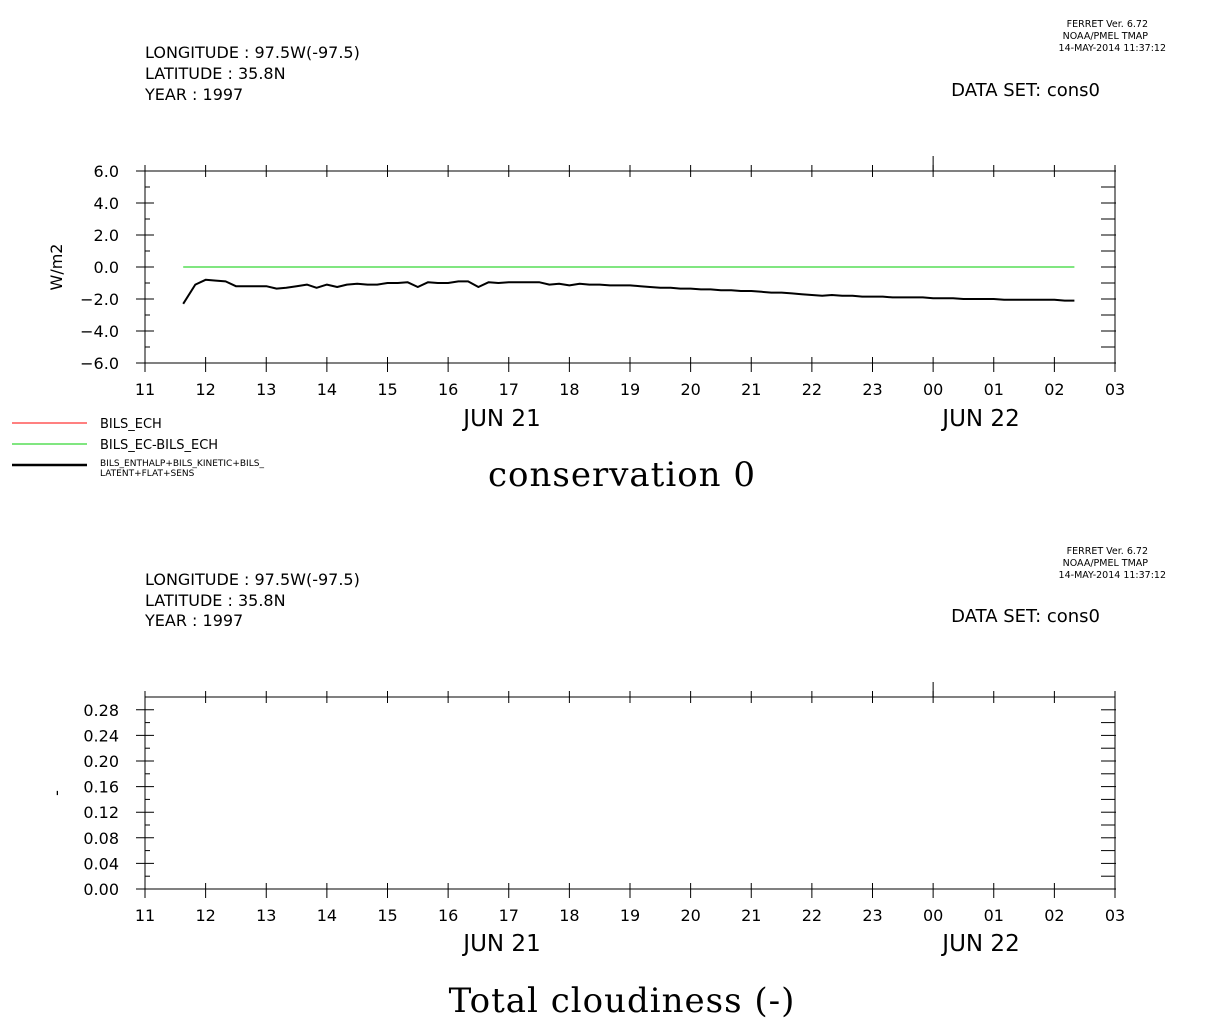  I want to click on panel-2-ytick-label: 0.16, so click(101, 787).